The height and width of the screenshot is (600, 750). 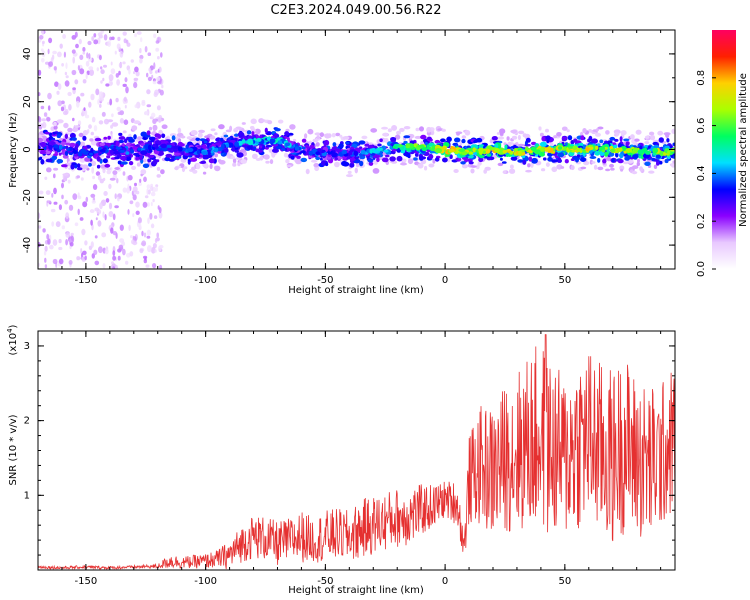 I want to click on snr-x-tick-label: -100, so click(x=205, y=581).